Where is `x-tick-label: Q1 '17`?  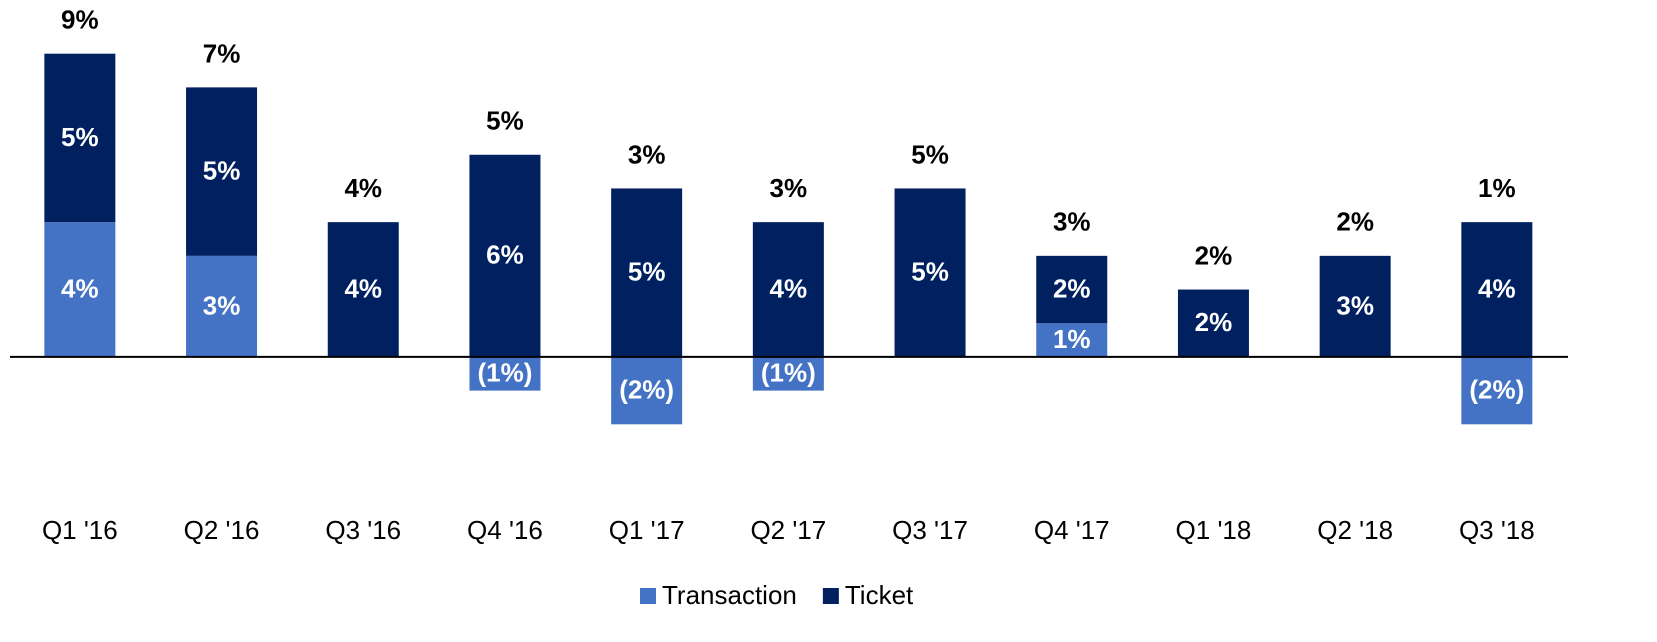
x-tick-label: Q1 '17 is located at coordinates (647, 530).